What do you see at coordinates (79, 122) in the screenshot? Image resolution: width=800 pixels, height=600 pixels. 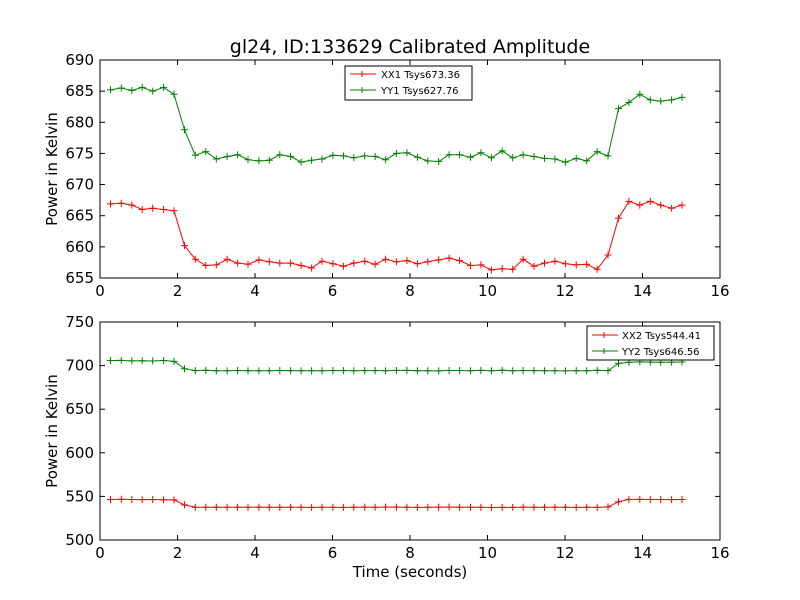 I see `chart-1-y-tick-label: 680` at bounding box center [79, 122].